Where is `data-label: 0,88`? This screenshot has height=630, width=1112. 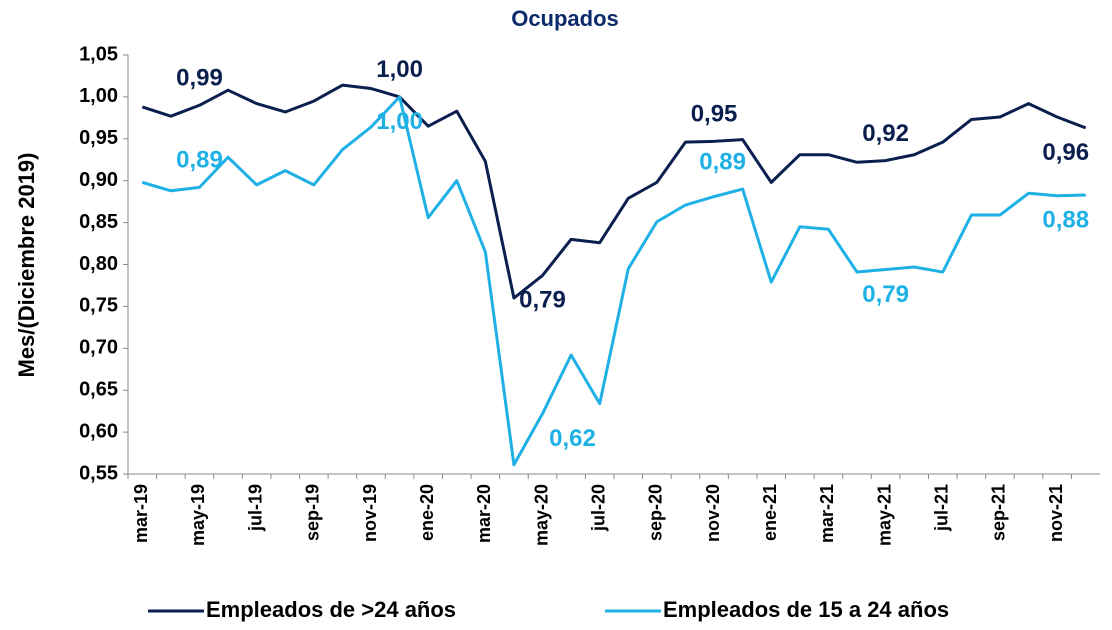
data-label: 0,88 is located at coordinates (1065, 219).